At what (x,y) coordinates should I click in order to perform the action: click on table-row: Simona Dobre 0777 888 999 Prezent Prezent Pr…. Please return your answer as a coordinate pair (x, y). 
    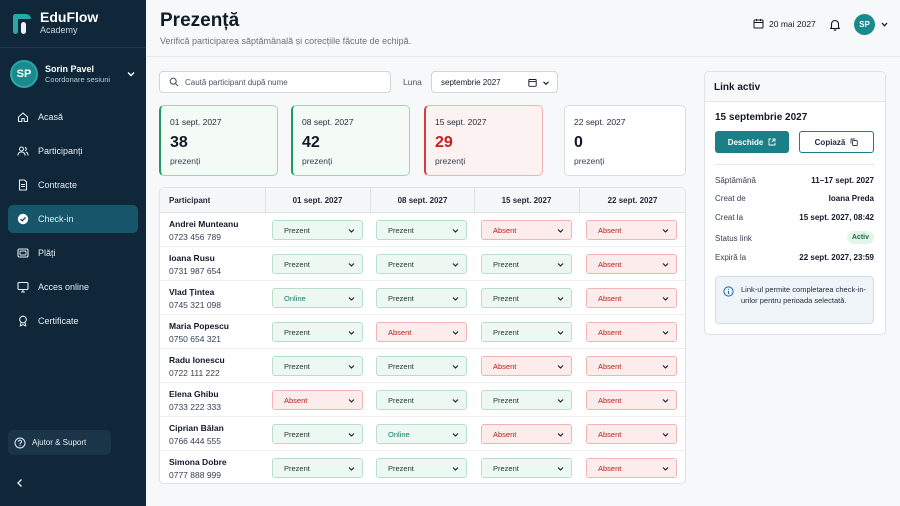
    Looking at the image, I should click on (422, 467).